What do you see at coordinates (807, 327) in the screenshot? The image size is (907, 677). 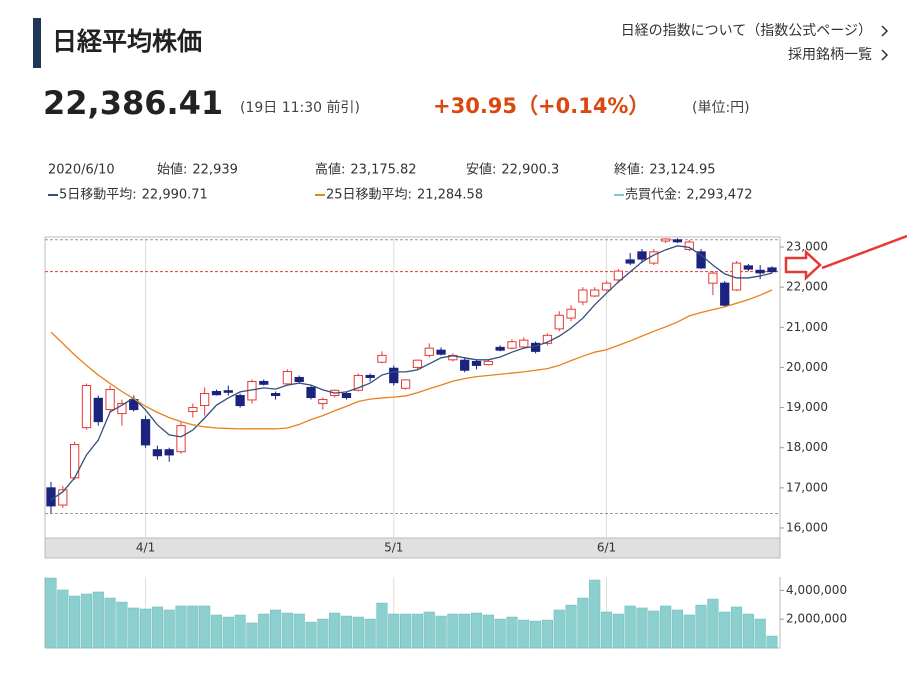 I see `y-tick-label: 21,000` at bounding box center [807, 327].